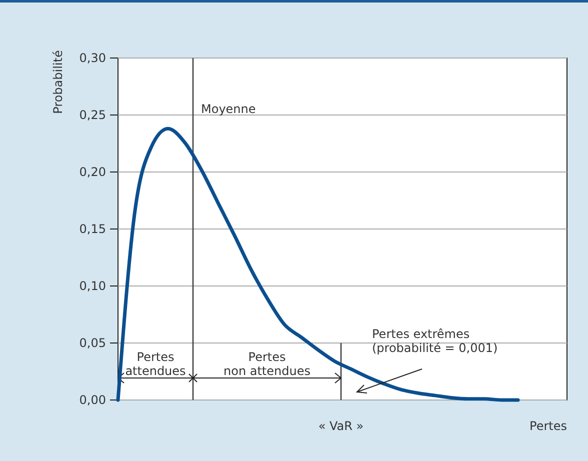  Describe the element at coordinates (92, 343) in the screenshot. I see `y-tick-label: 0,05` at that location.